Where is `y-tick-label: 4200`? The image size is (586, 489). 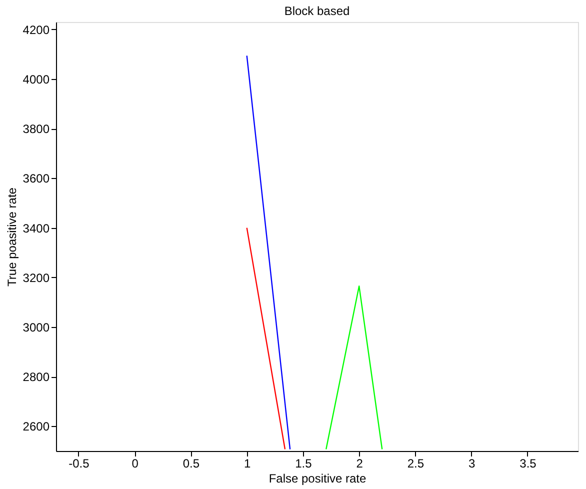
y-tick-label: 4200 is located at coordinates (36, 29).